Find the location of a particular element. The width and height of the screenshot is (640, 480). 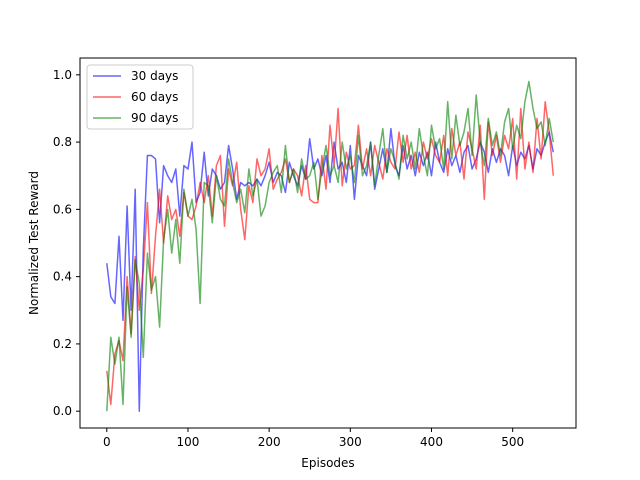

y-axis-label: Normalized Test Reward is located at coordinates (34, 243).